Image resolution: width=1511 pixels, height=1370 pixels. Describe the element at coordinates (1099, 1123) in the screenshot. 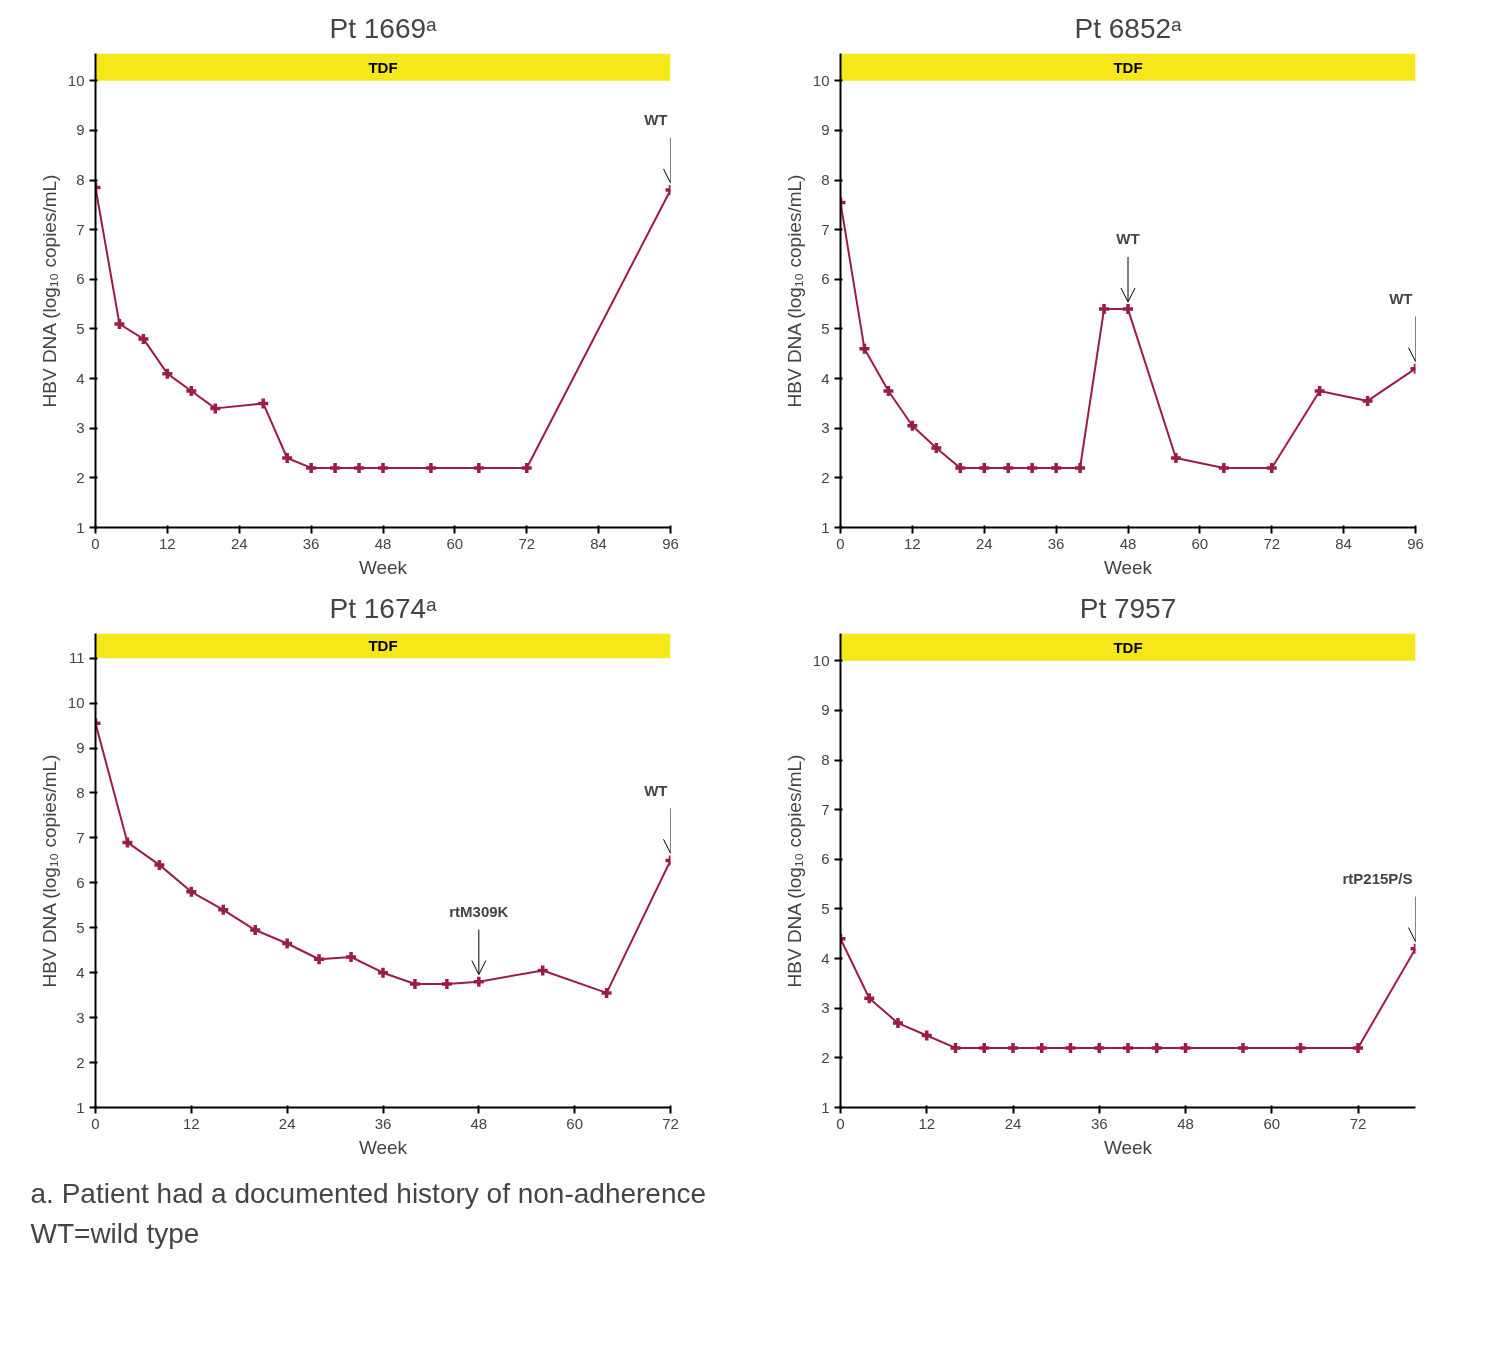

I see `x-tick-label: 36` at that location.